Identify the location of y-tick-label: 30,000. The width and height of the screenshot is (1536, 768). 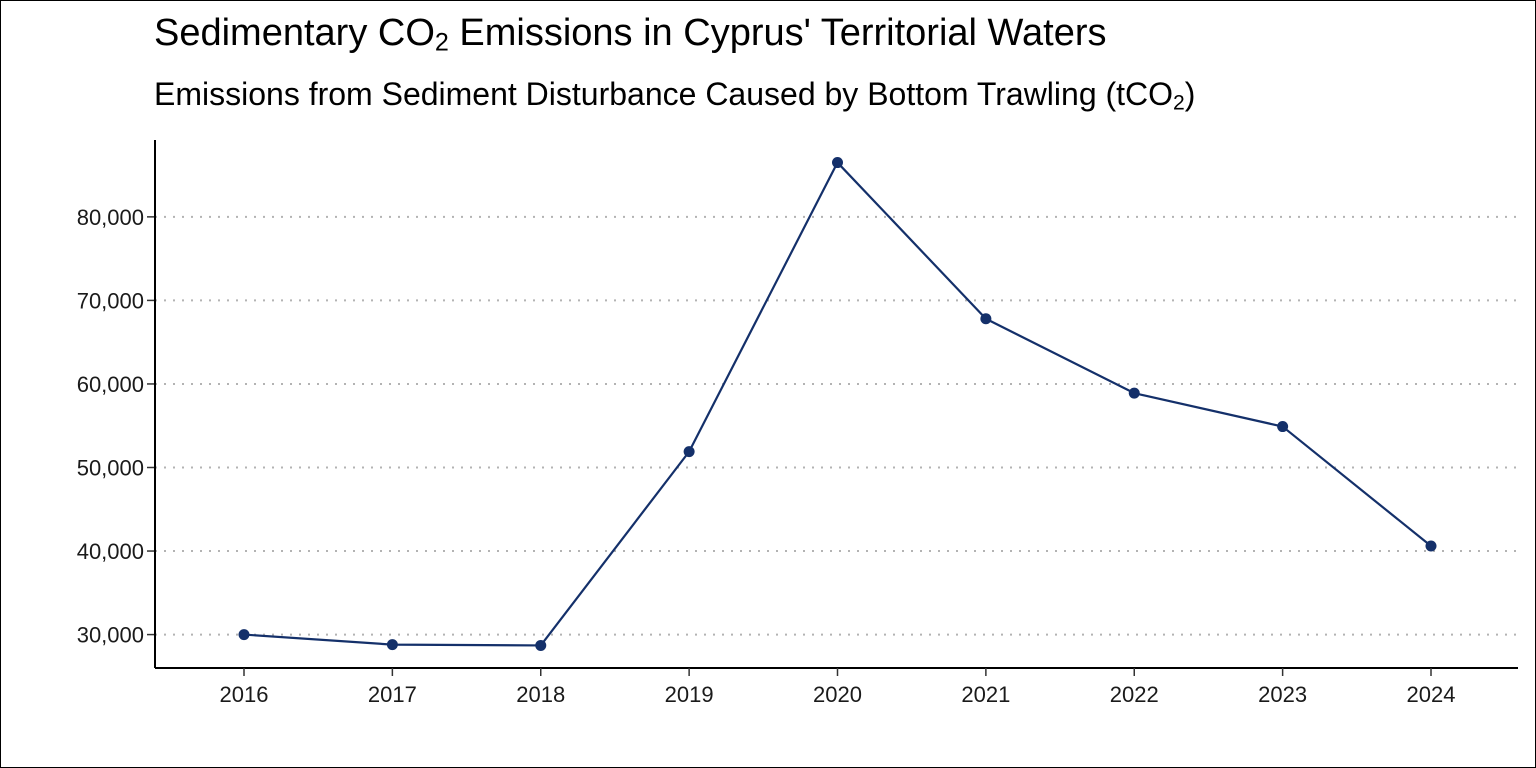
(110, 635).